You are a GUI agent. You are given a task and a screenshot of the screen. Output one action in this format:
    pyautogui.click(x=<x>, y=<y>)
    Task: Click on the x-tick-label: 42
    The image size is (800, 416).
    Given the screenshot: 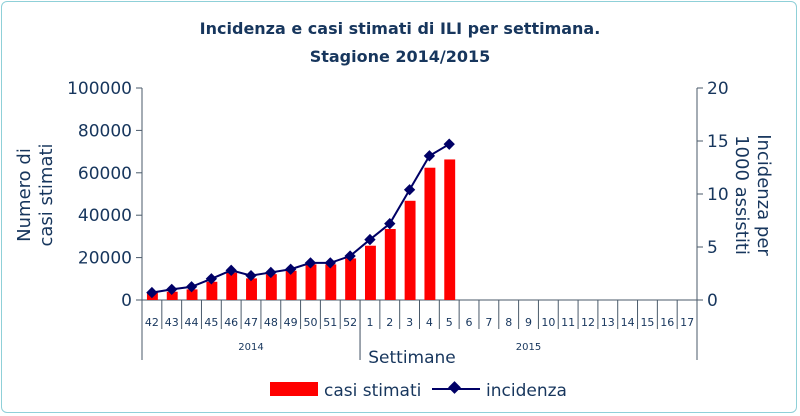 What is the action you would take?
    pyautogui.click(x=152, y=322)
    